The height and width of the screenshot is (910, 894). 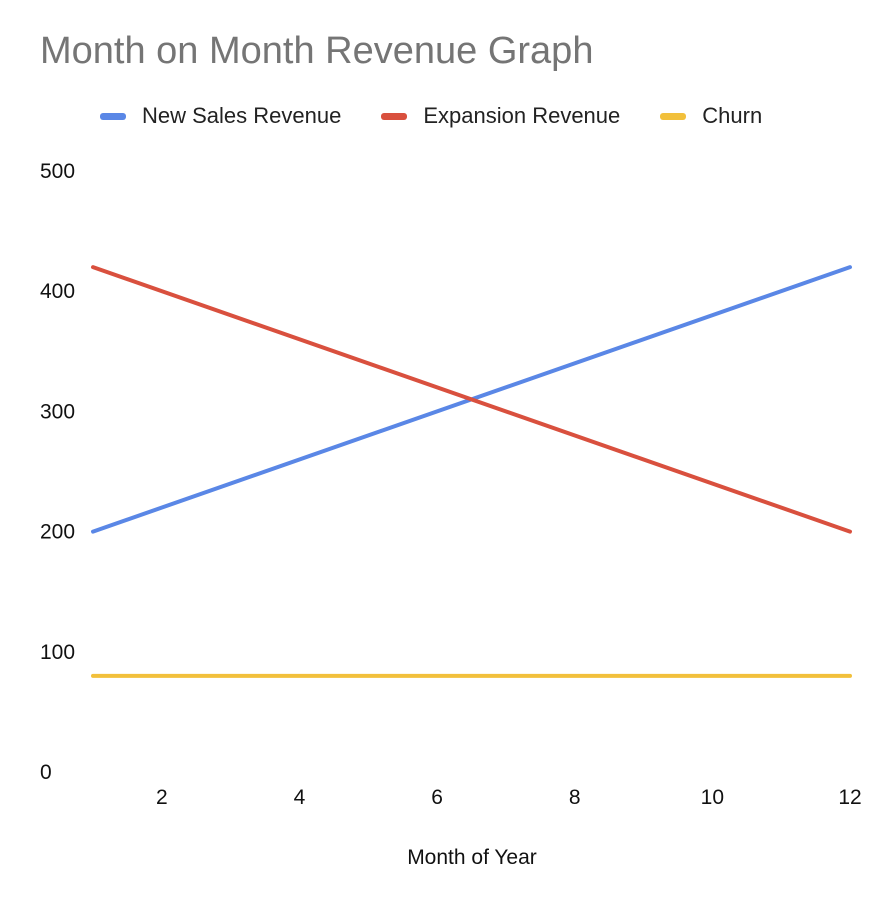 What do you see at coordinates (472, 857) in the screenshot?
I see `x-axis-title: Month of Year` at bounding box center [472, 857].